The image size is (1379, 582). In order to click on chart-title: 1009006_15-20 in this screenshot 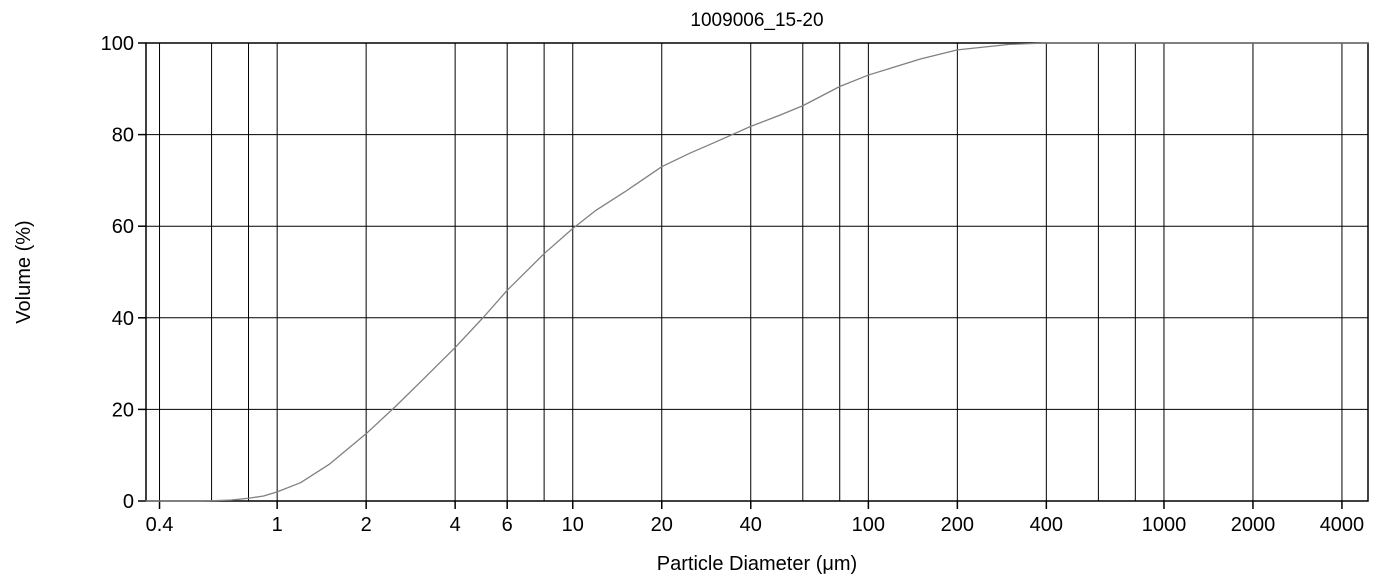, I will do `click(756, 20)`.